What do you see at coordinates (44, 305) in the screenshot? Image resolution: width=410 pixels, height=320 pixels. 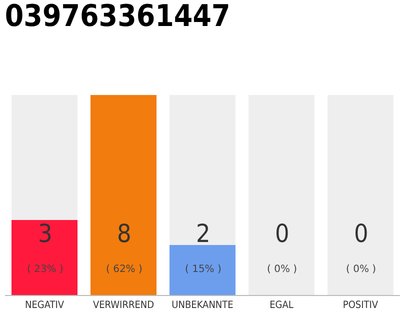 I see `x-tick-label: NEGATIV` at bounding box center [44, 305].